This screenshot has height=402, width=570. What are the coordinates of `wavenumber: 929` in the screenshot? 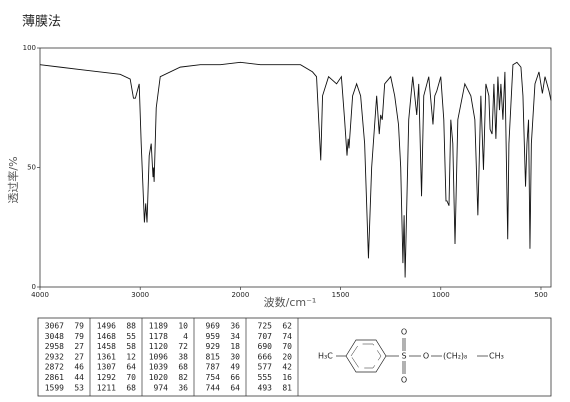 It's located at (213, 346).